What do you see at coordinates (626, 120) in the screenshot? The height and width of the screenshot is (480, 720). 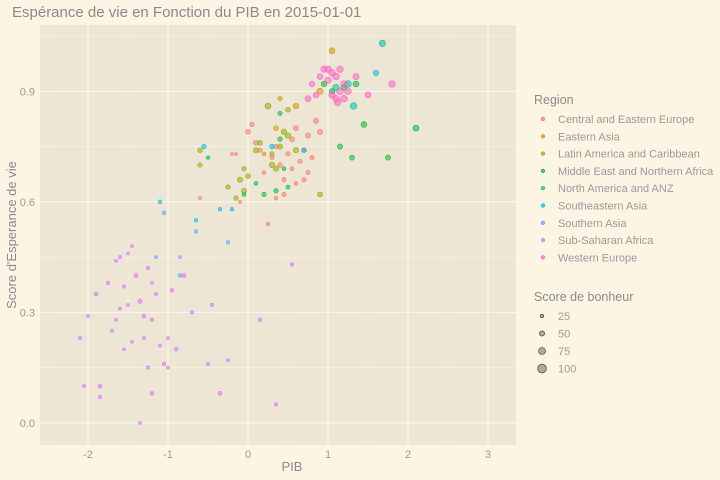 I see `legend-label: Central and Eastern Europe` at bounding box center [626, 120].